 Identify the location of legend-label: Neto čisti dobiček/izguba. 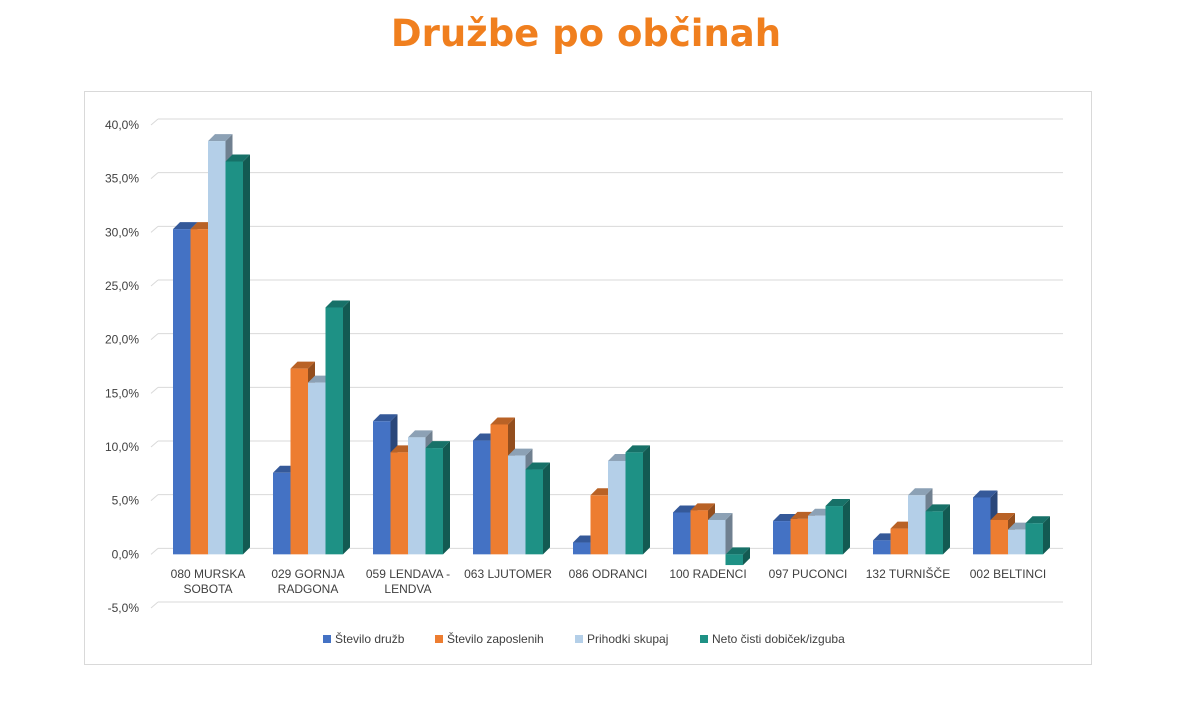
(778, 639).